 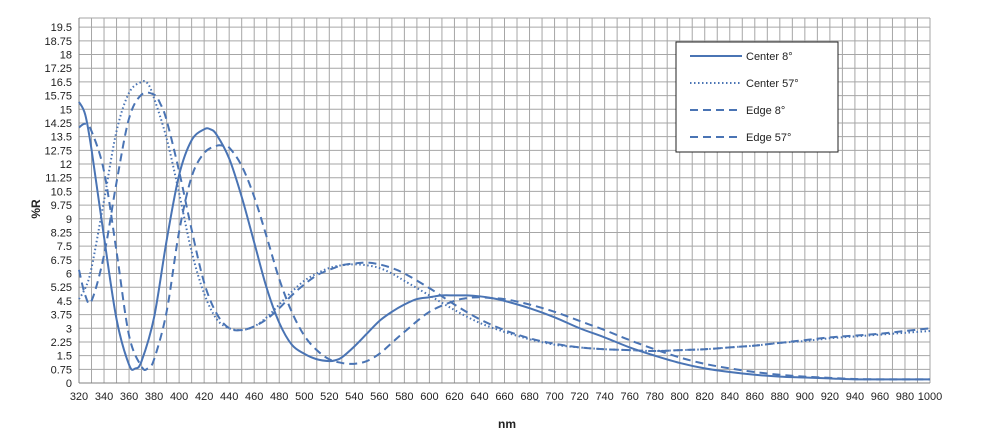 I want to click on x-tick-label: 840, so click(x=730, y=397).